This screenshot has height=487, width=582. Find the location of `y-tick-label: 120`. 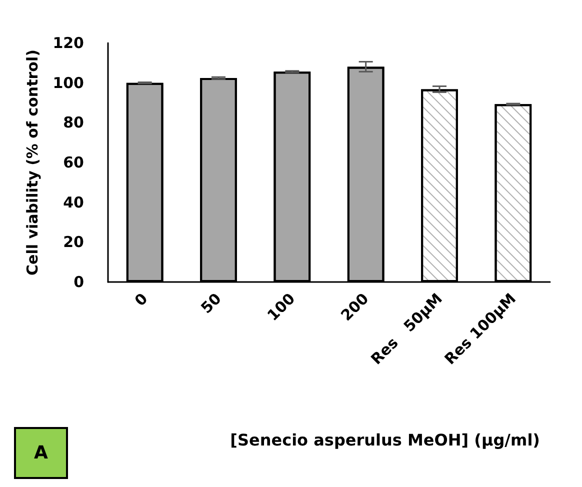

y-tick-label: 120 is located at coordinates (68, 43).